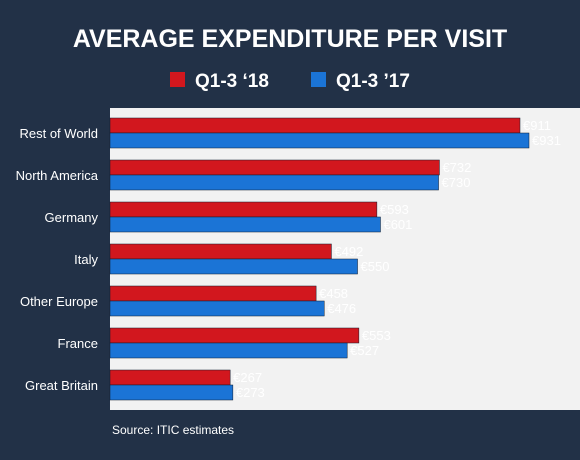 This screenshot has height=460, width=580. What do you see at coordinates (456, 182) in the screenshot?
I see `value-label-series-2: €730` at bounding box center [456, 182].